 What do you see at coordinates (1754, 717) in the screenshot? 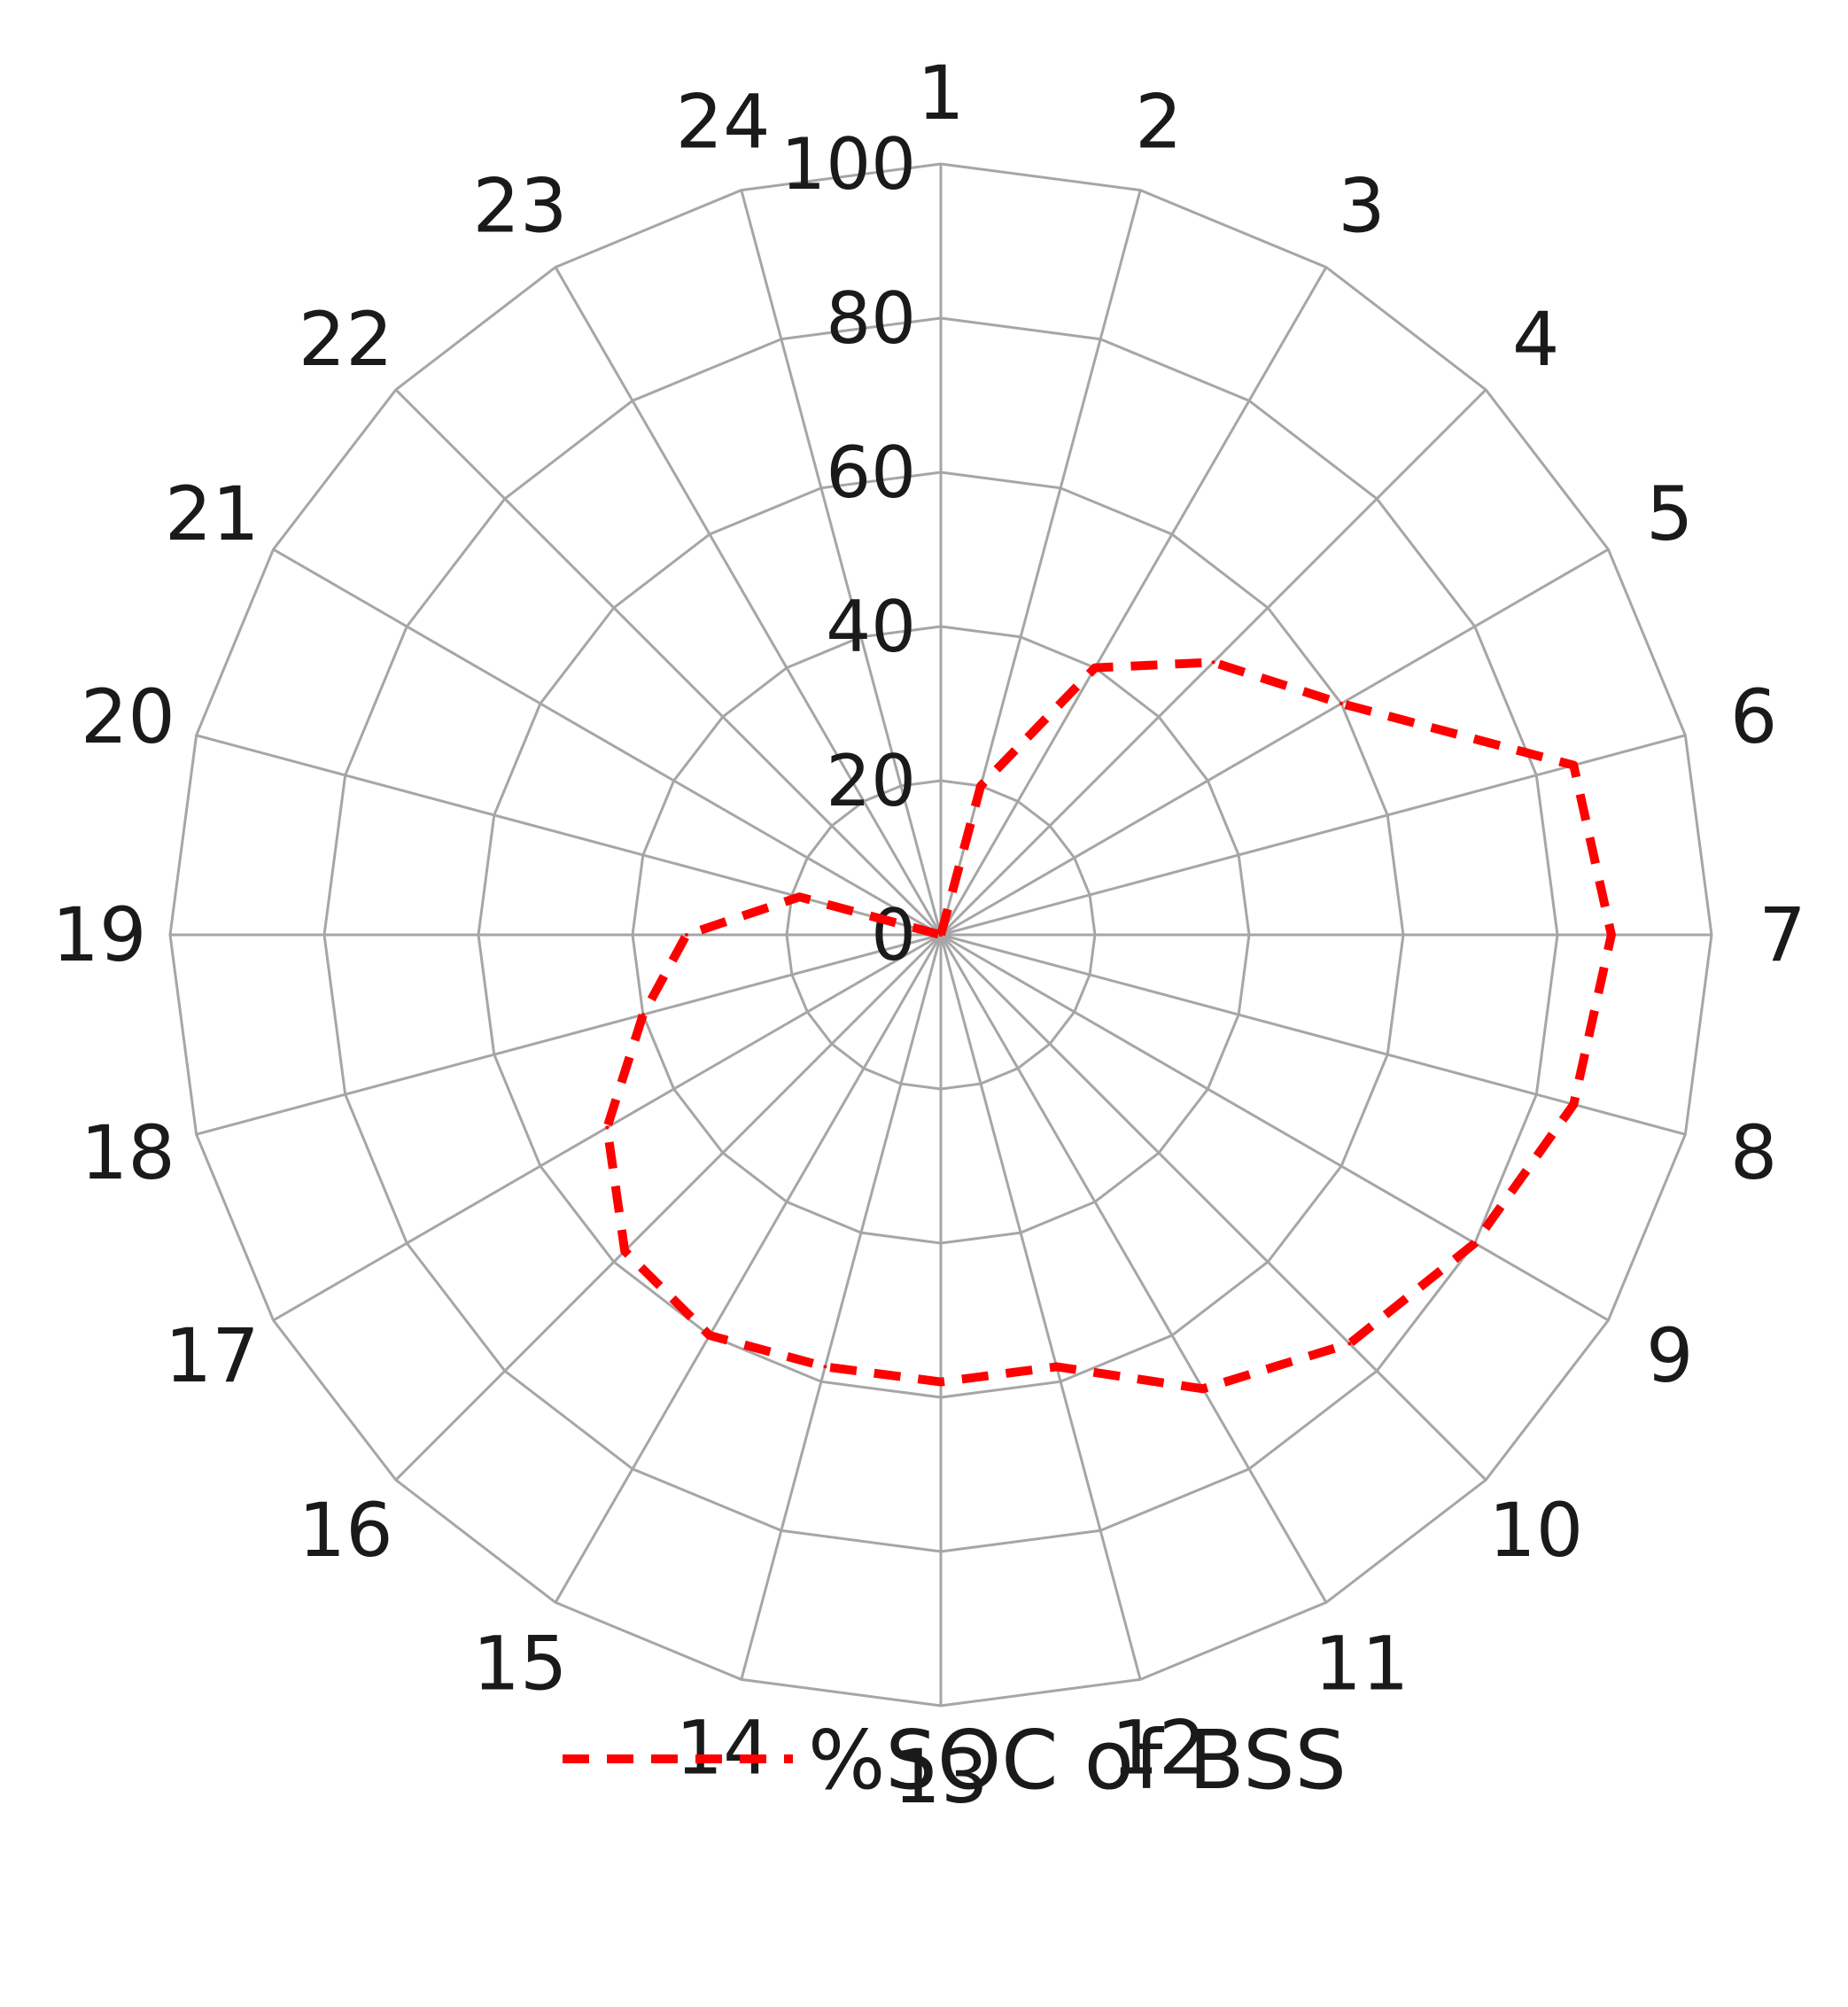
I see `category-label-6: 6` at bounding box center [1754, 717].